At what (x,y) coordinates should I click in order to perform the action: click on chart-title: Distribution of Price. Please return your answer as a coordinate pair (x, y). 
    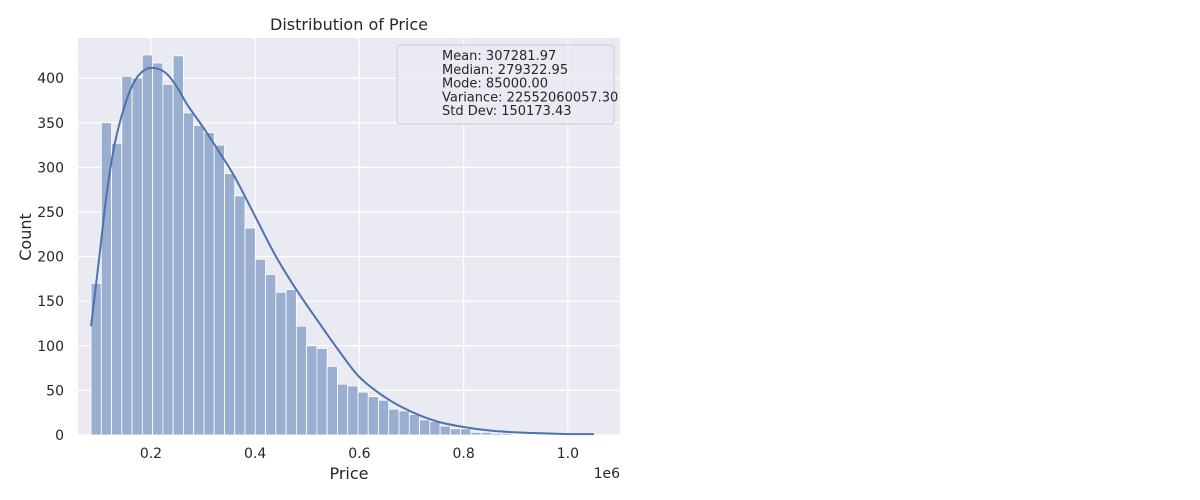
    Looking at the image, I should click on (349, 24).